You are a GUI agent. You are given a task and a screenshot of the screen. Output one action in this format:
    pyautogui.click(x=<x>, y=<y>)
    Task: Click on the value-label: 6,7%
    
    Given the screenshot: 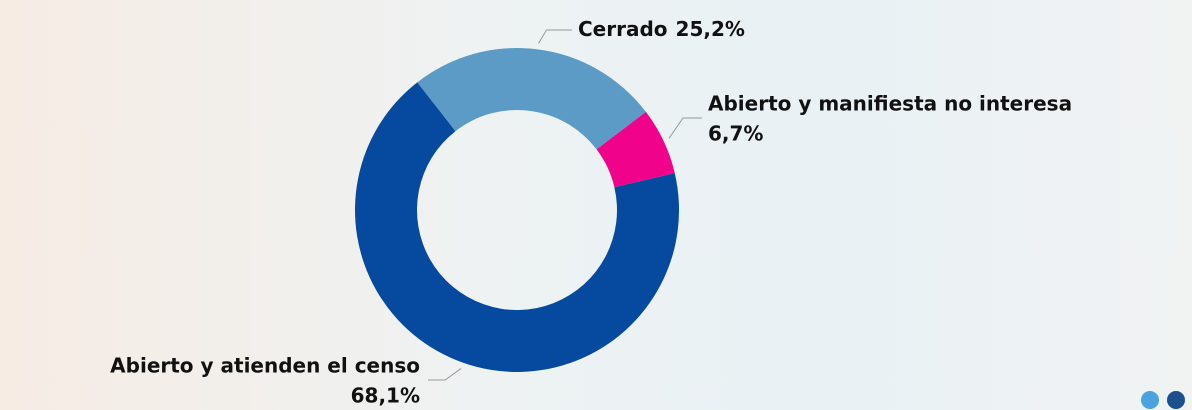 What is the action you would take?
    pyautogui.click(x=735, y=134)
    